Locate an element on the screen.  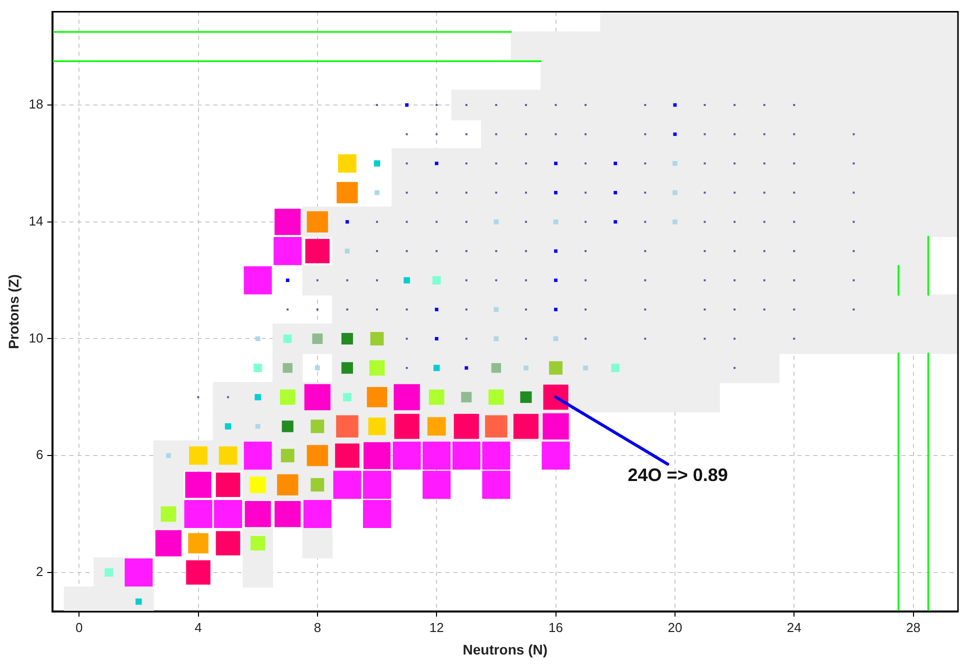
x-tick-label: 28 is located at coordinates (913, 627).